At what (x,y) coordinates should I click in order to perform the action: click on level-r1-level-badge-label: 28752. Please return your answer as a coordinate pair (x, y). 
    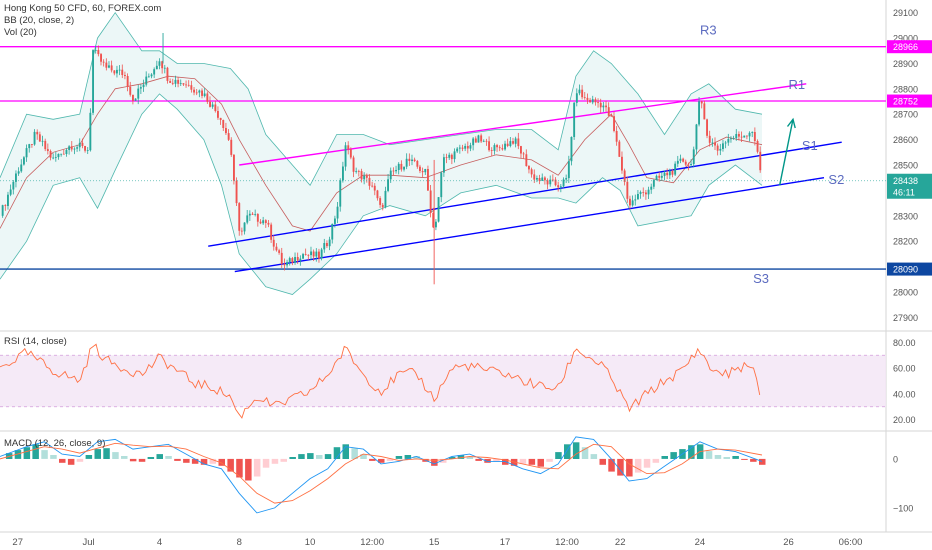
    Looking at the image, I should click on (905, 102).